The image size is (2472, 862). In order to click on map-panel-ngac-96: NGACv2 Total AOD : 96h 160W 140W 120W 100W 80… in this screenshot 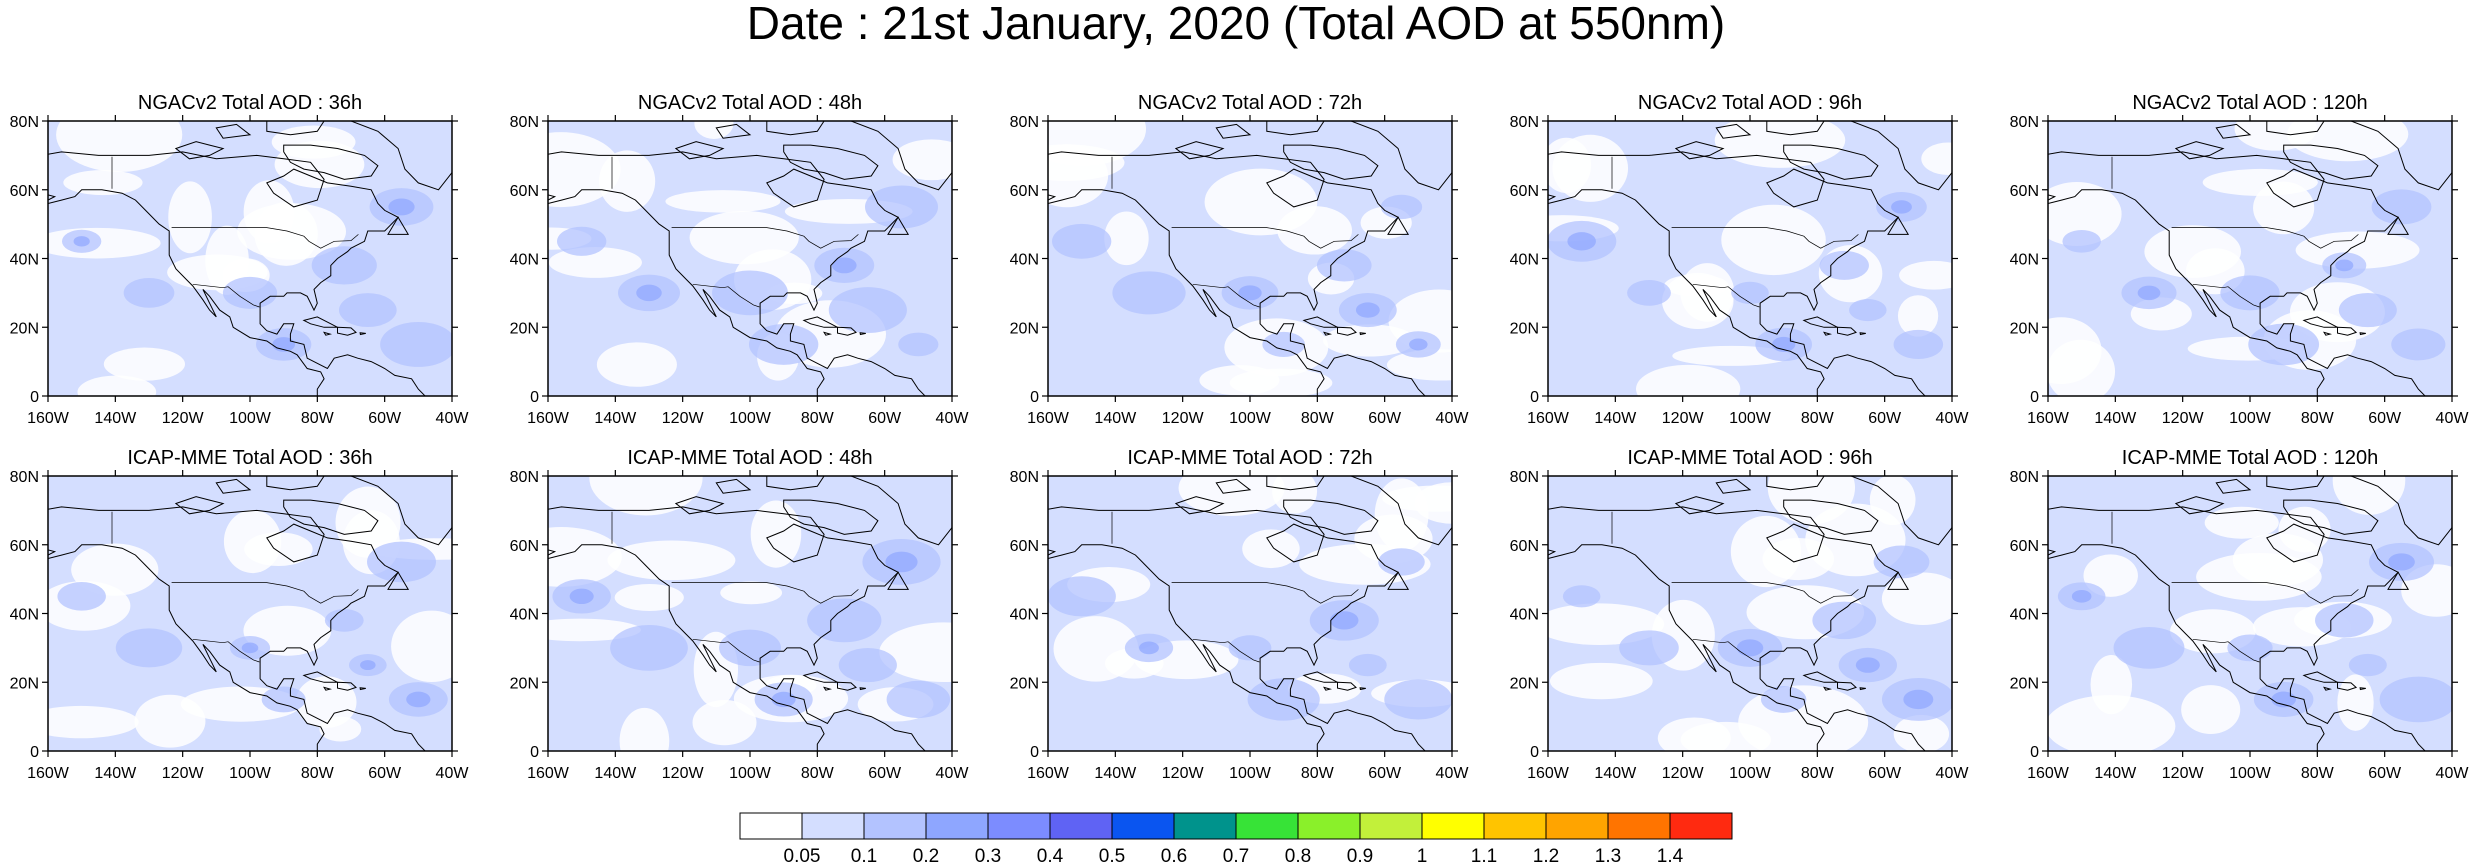, I will do `click(1740, 259)`.